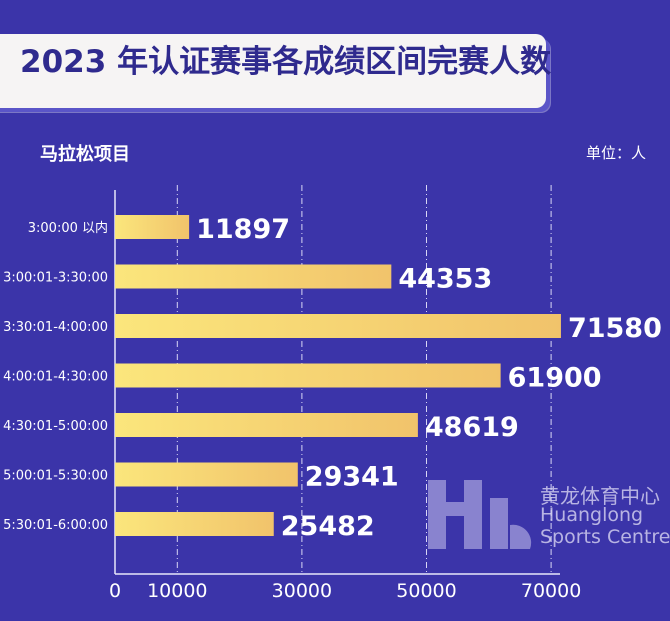 This screenshot has height=621, width=670. What do you see at coordinates (605, 537) in the screenshot?
I see `logo-text-en-line2: Sports Centre` at bounding box center [605, 537].